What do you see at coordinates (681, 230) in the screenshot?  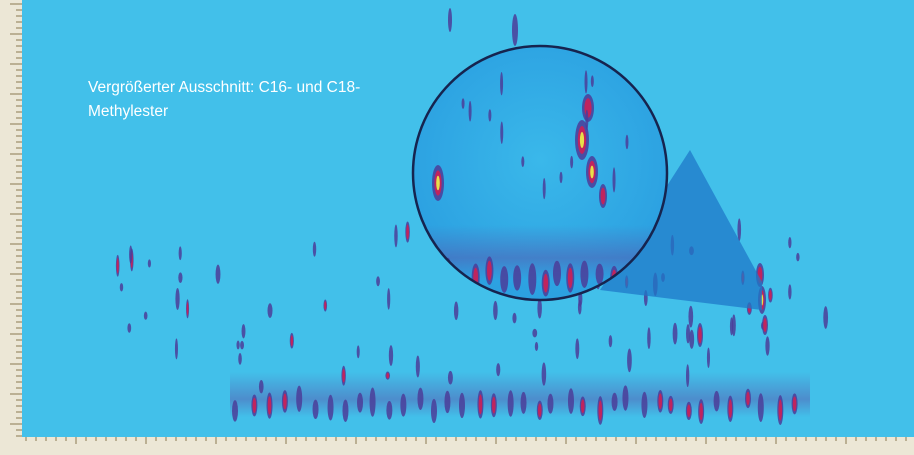 I see `zoom-cone` at bounding box center [681, 230].